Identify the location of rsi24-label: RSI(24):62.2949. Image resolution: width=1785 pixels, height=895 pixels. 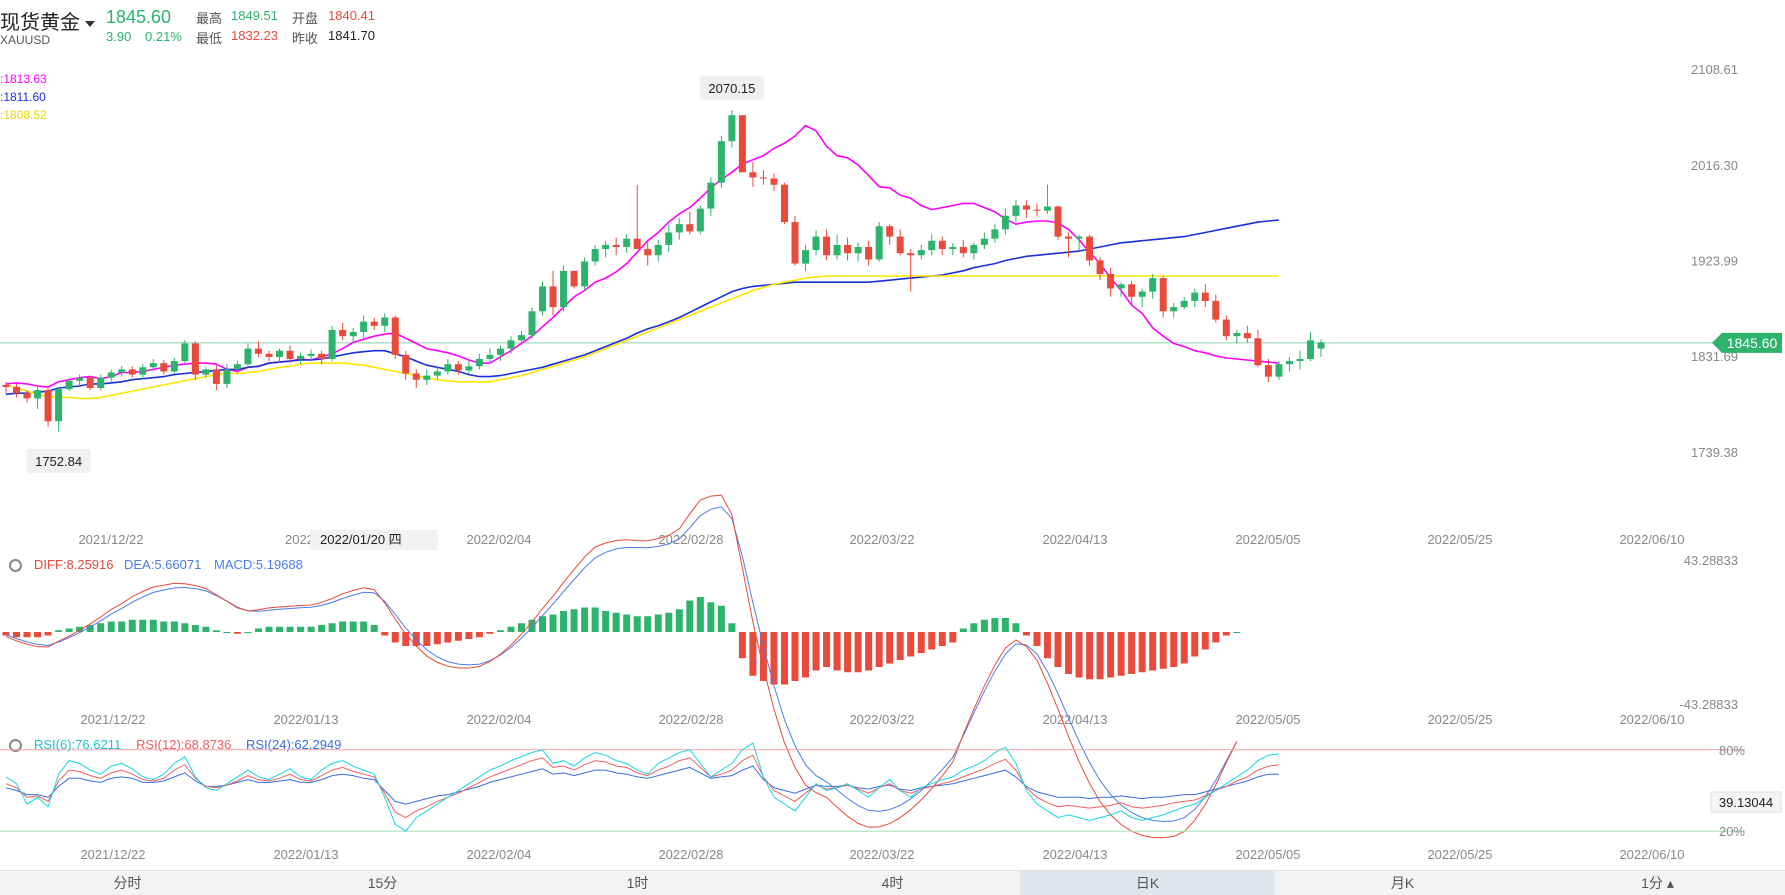
(294, 744).